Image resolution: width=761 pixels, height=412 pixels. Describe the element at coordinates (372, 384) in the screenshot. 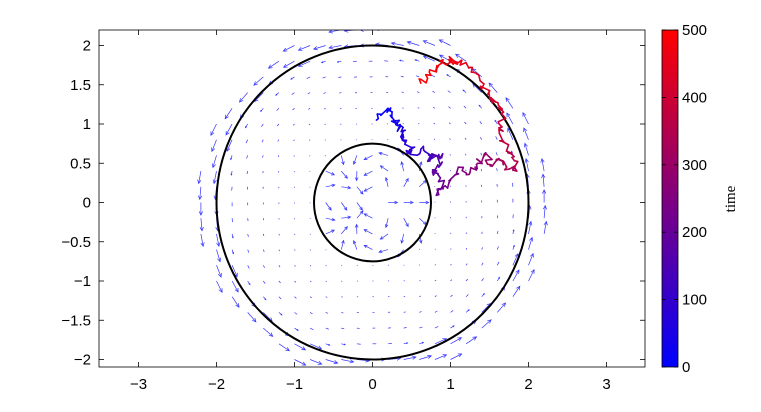

I see `x-tick-label: 0` at that location.